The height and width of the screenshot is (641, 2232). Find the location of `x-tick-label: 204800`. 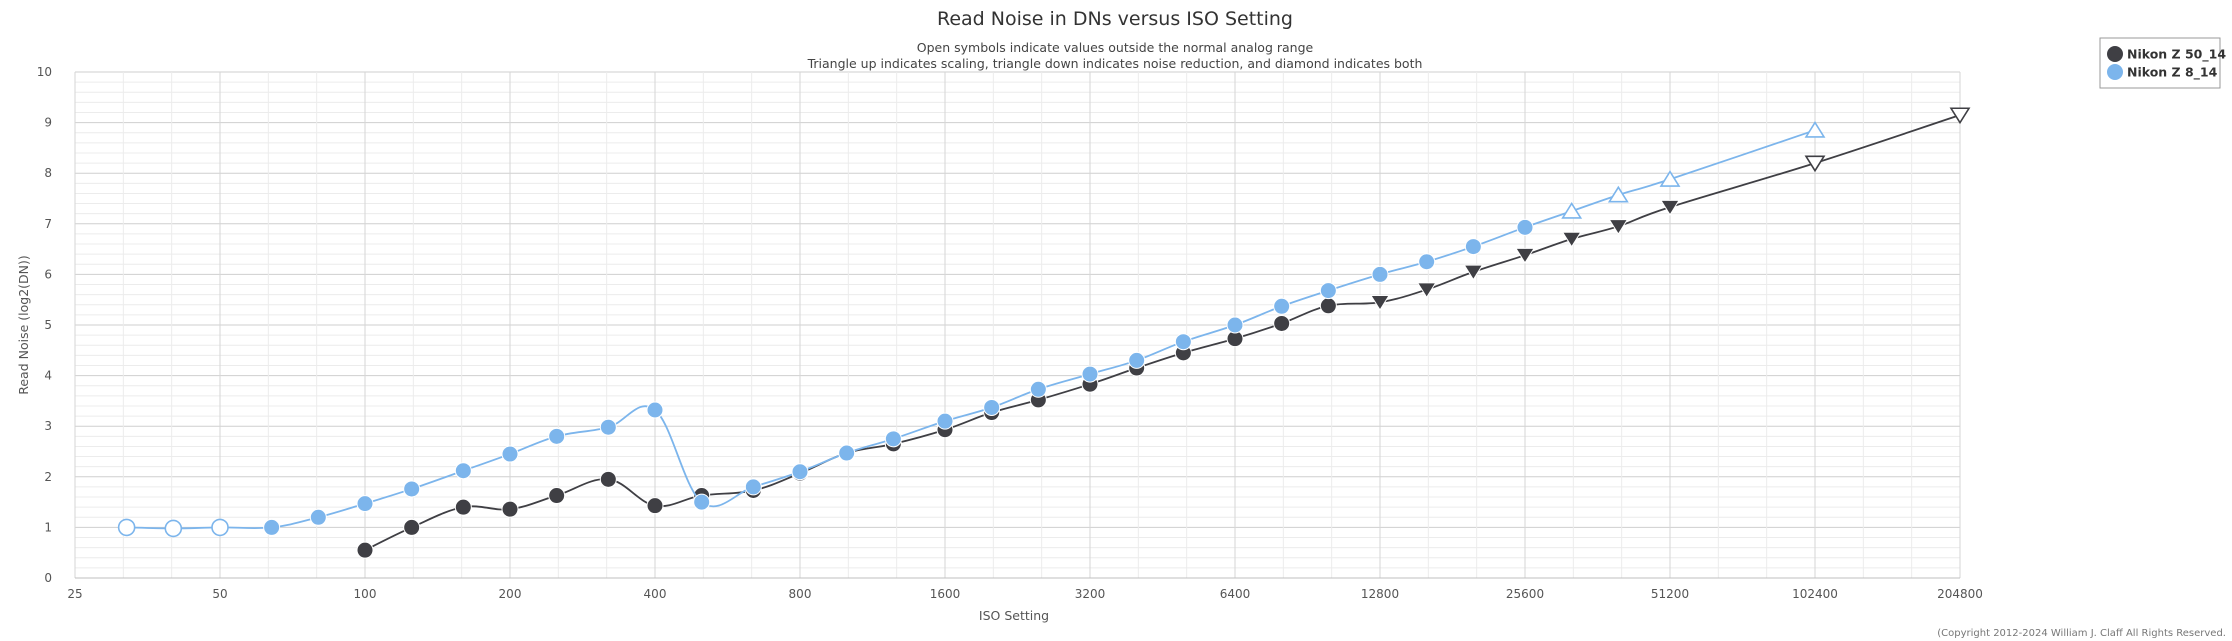

x-tick-label: 204800 is located at coordinates (1960, 594).